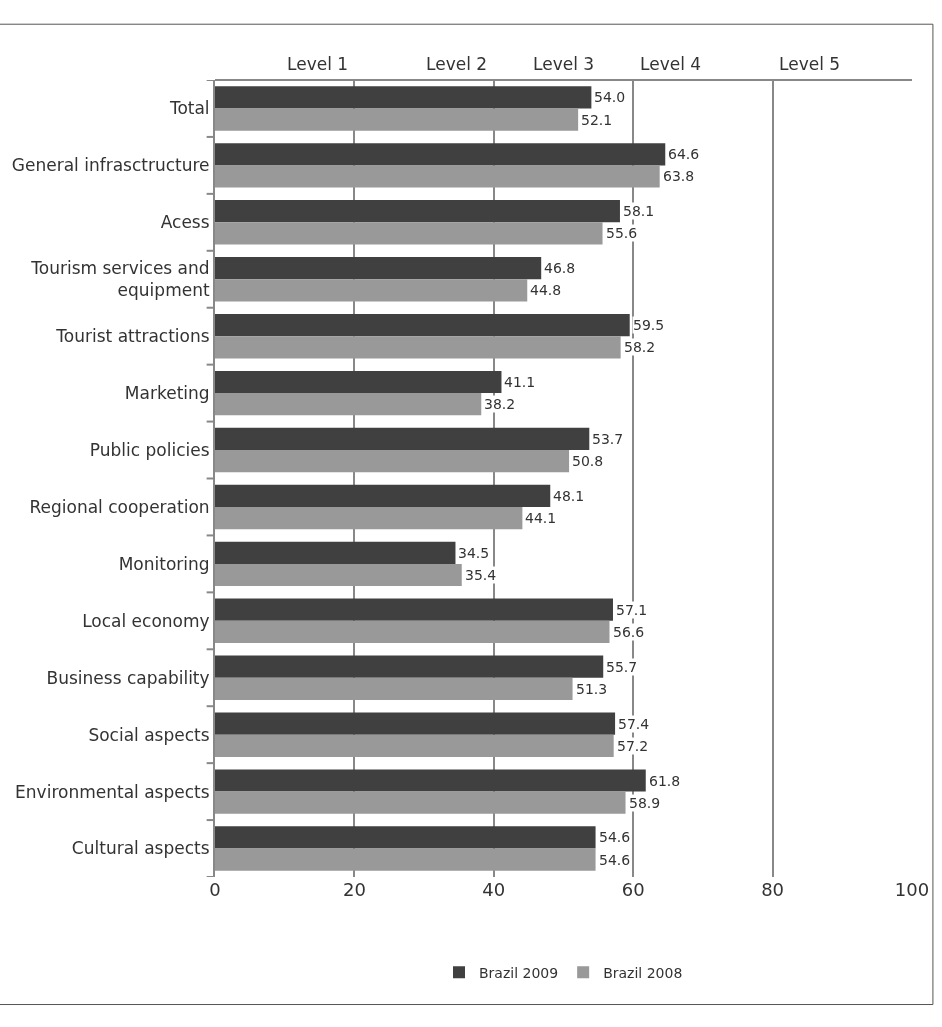 This screenshot has height=1027, width=942. What do you see at coordinates (610, 97) in the screenshot?
I see `data-label: 54.0` at bounding box center [610, 97].